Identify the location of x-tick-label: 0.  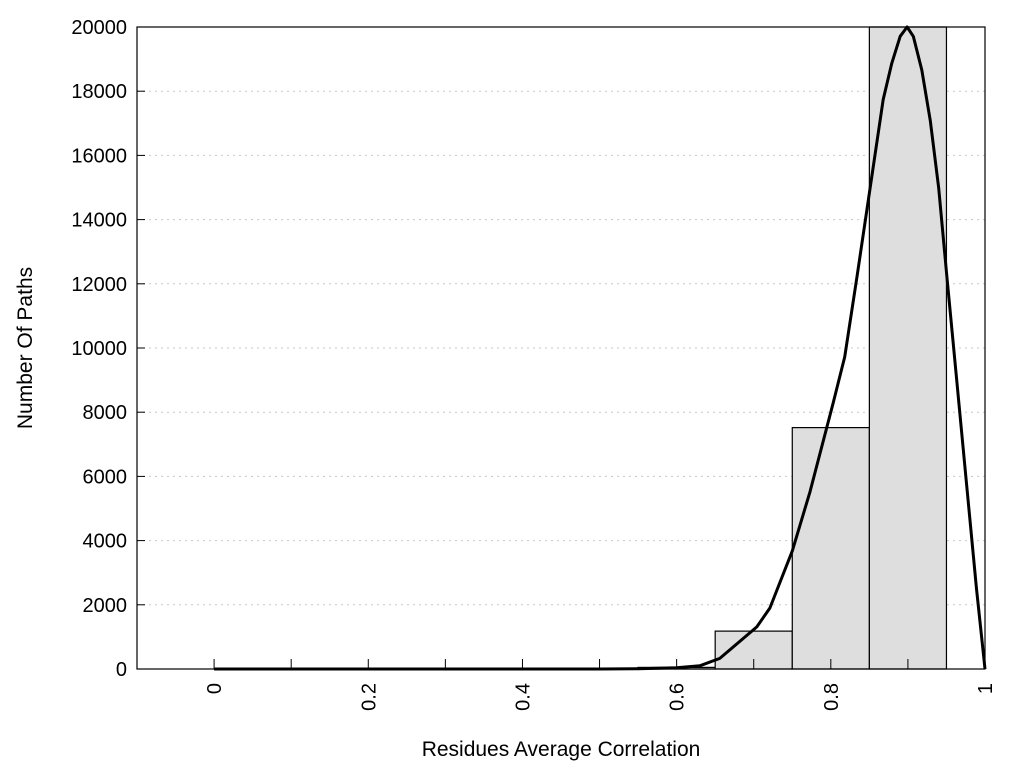
(215, 688).